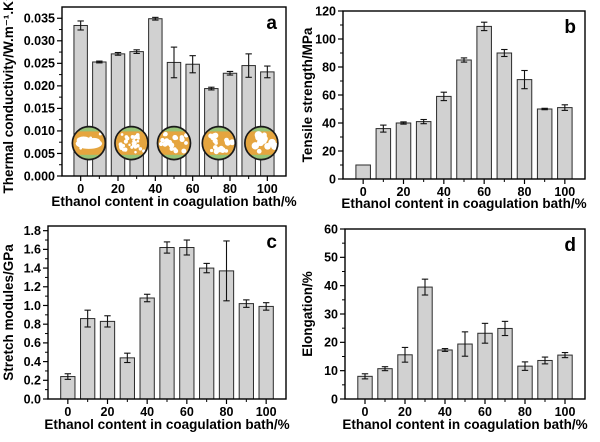 This screenshot has height=442, width=600. I want to click on y-tick-label: 50, so click(331, 258).